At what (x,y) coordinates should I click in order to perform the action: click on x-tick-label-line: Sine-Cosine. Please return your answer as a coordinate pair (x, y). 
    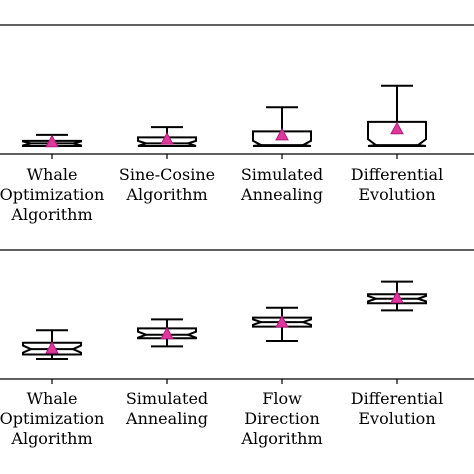
    Looking at the image, I should click on (167, 174).